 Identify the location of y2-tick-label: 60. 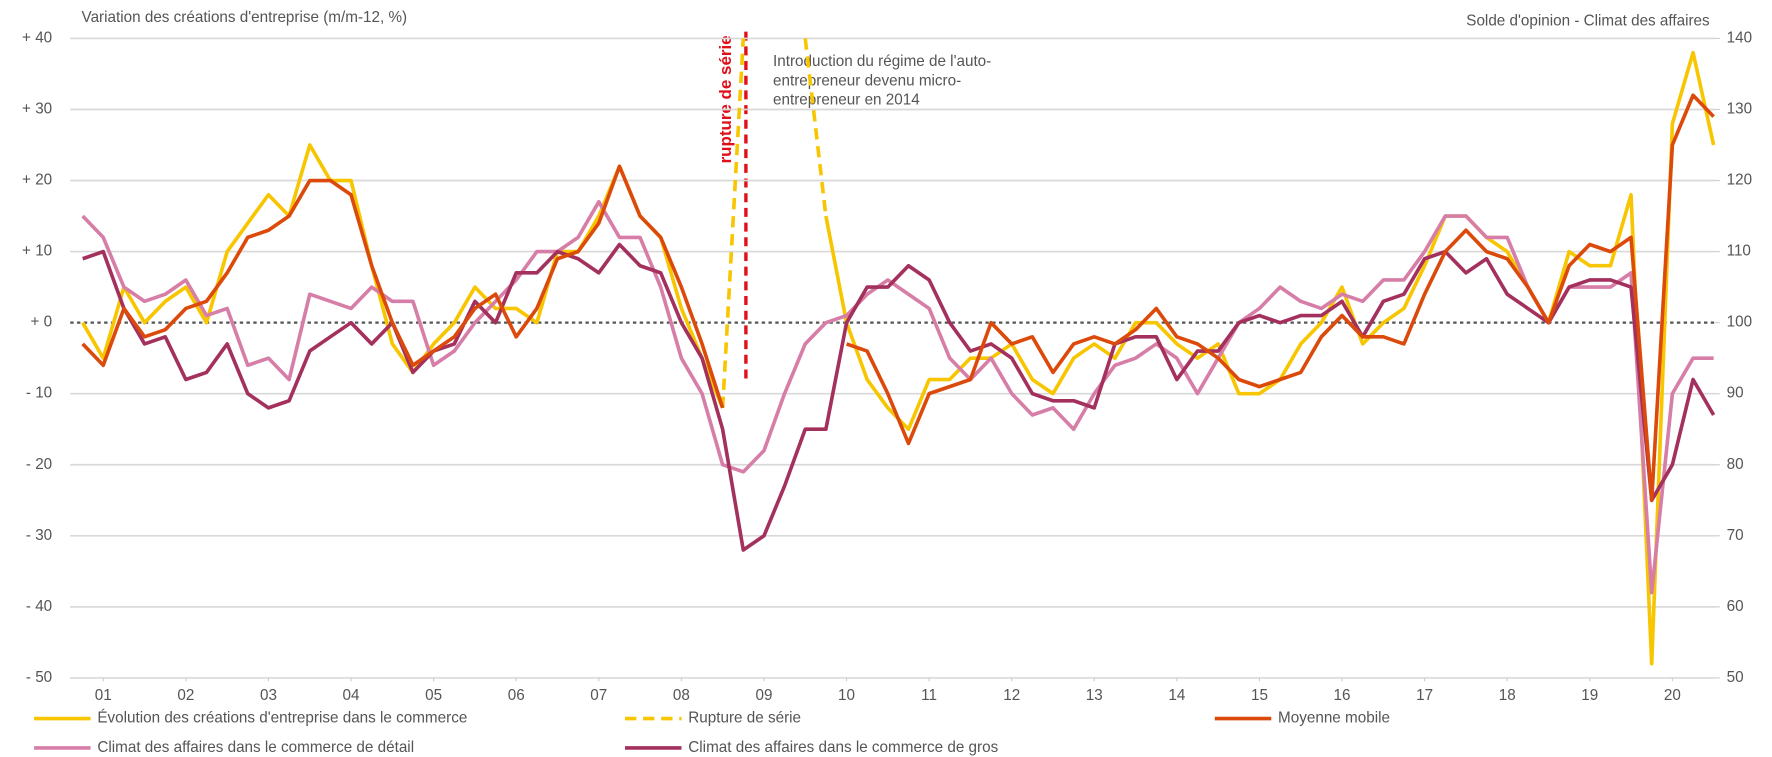
(1735, 606).